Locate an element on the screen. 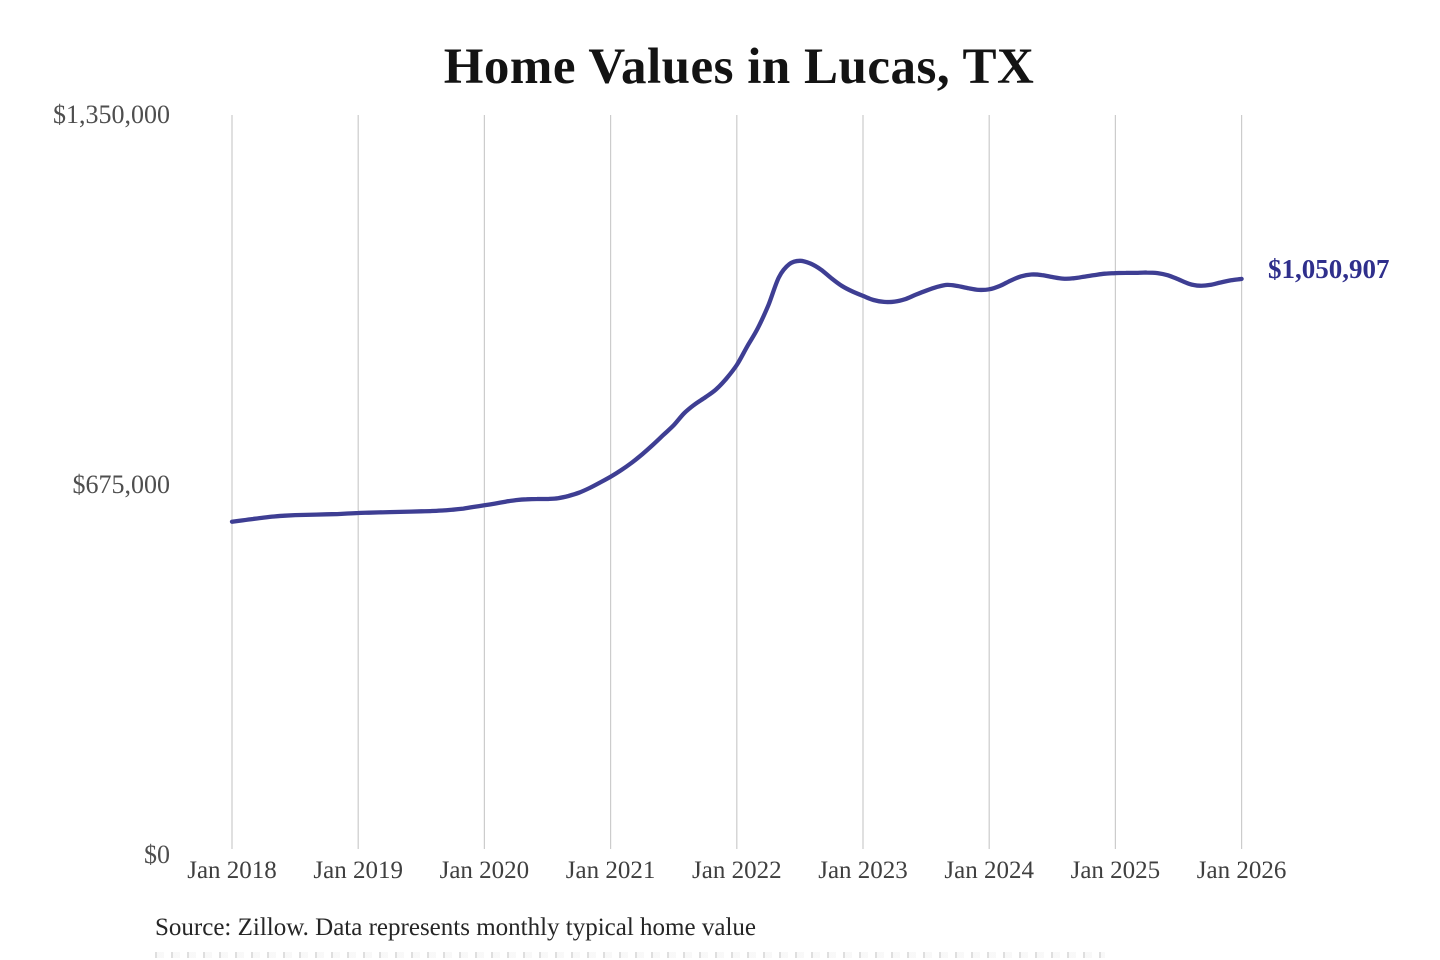 The image size is (1440, 960). clipped-text-remnant is located at coordinates (630, 955).